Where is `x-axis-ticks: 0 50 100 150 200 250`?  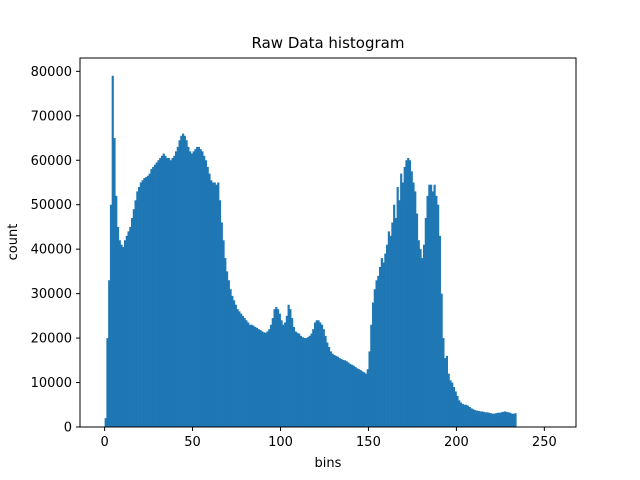
x-axis-ticks: 0 50 100 150 200 250 is located at coordinates (328, 438).